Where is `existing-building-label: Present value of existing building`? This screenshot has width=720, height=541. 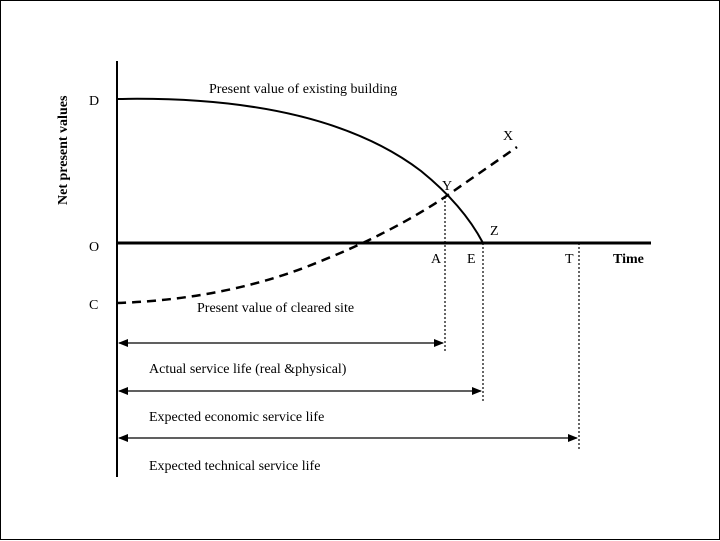 existing-building-label: Present value of existing building is located at coordinates (303, 89).